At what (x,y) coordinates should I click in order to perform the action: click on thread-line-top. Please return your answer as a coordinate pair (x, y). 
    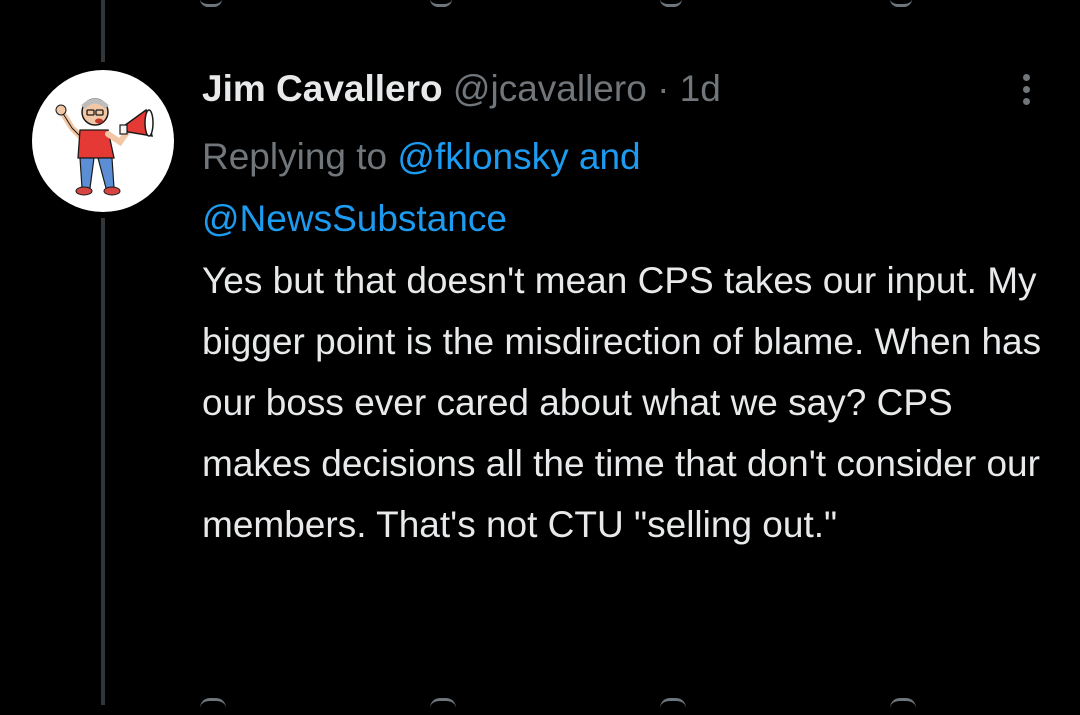
    Looking at the image, I should click on (103, 31).